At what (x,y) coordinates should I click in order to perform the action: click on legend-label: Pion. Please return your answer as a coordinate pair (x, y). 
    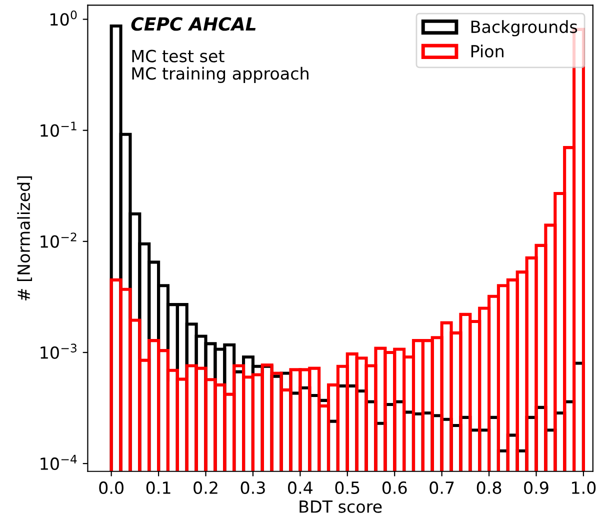
    Looking at the image, I should click on (487, 51).